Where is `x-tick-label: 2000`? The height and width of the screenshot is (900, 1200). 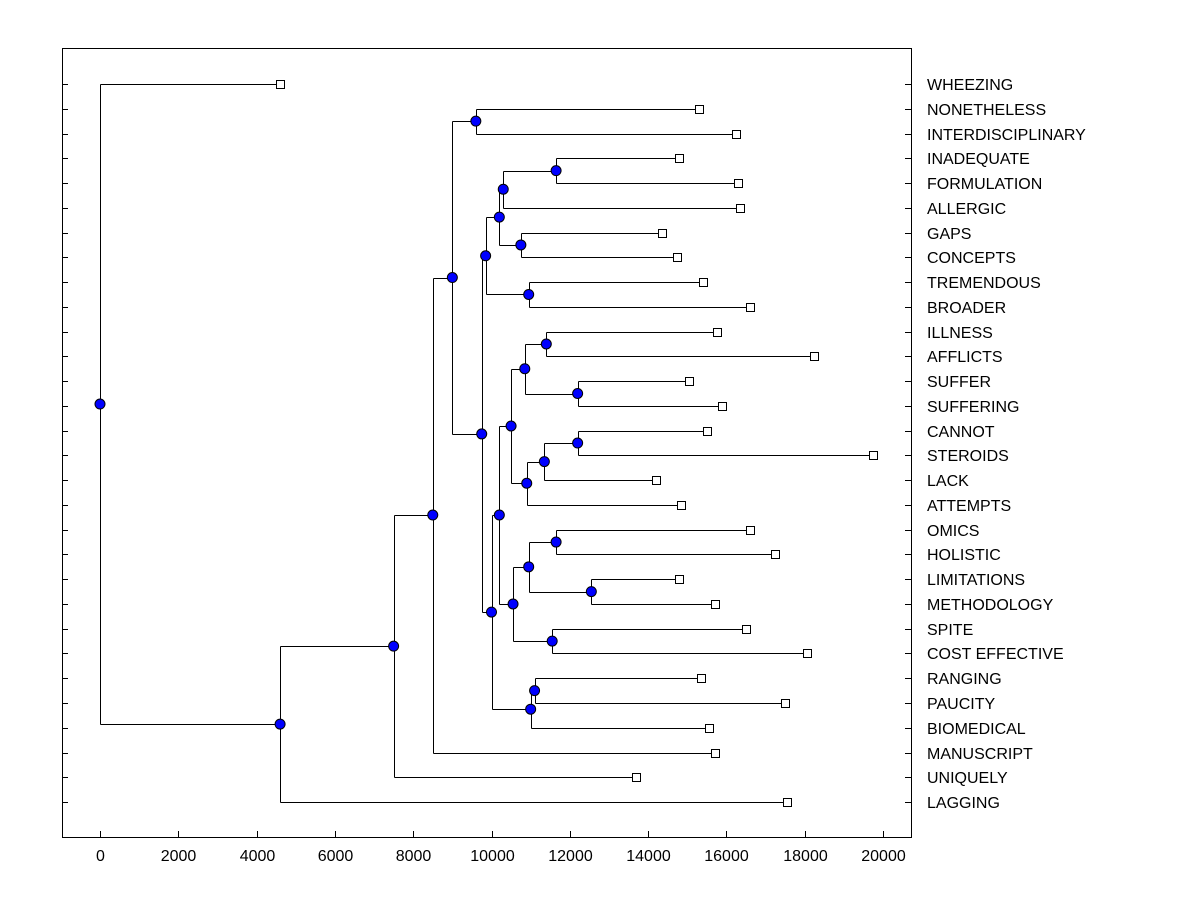 x-tick-label: 2000 is located at coordinates (179, 856).